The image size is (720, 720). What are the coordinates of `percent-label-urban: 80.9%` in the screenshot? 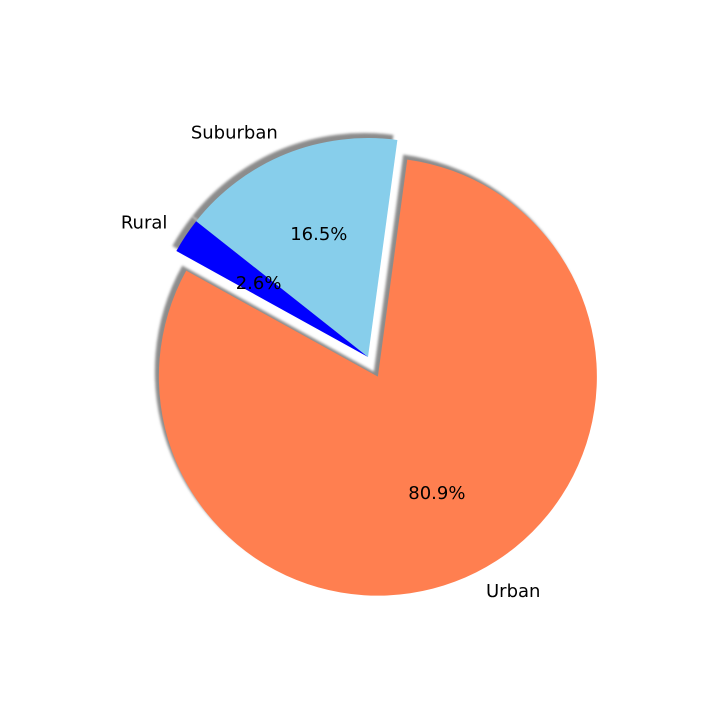 It's located at (436, 493).